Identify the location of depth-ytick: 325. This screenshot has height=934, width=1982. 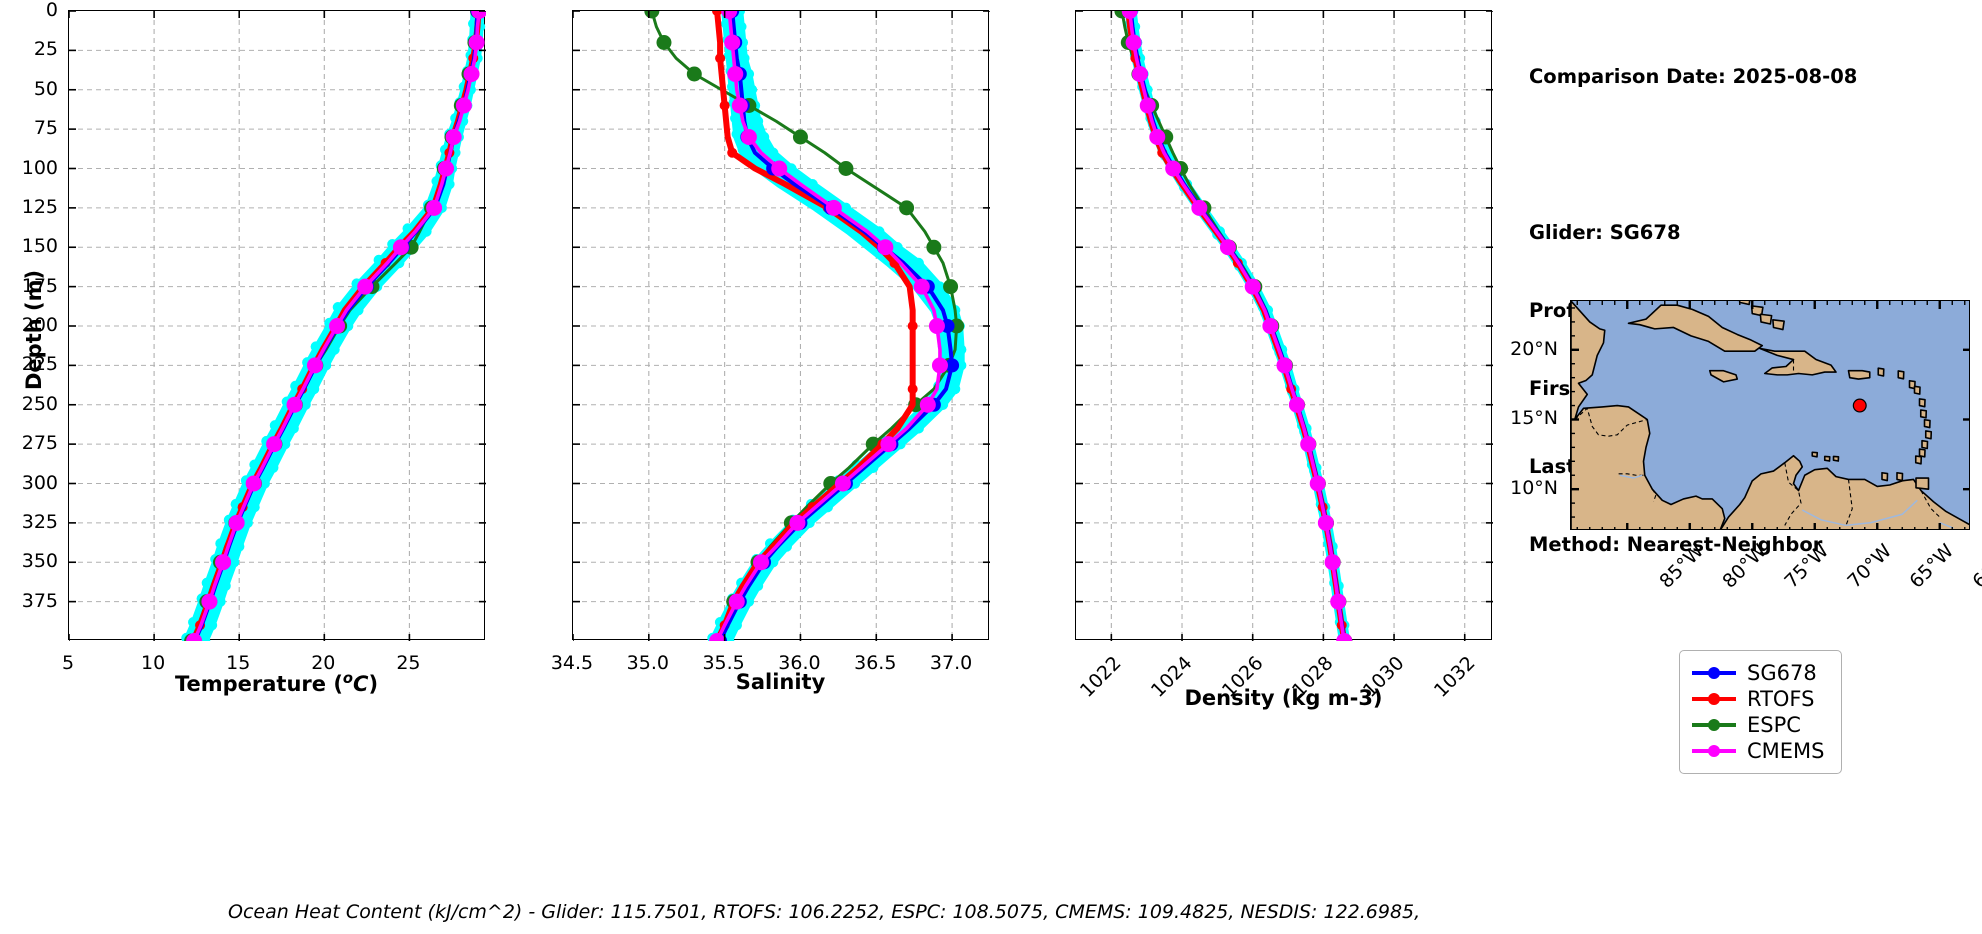
(39, 521).